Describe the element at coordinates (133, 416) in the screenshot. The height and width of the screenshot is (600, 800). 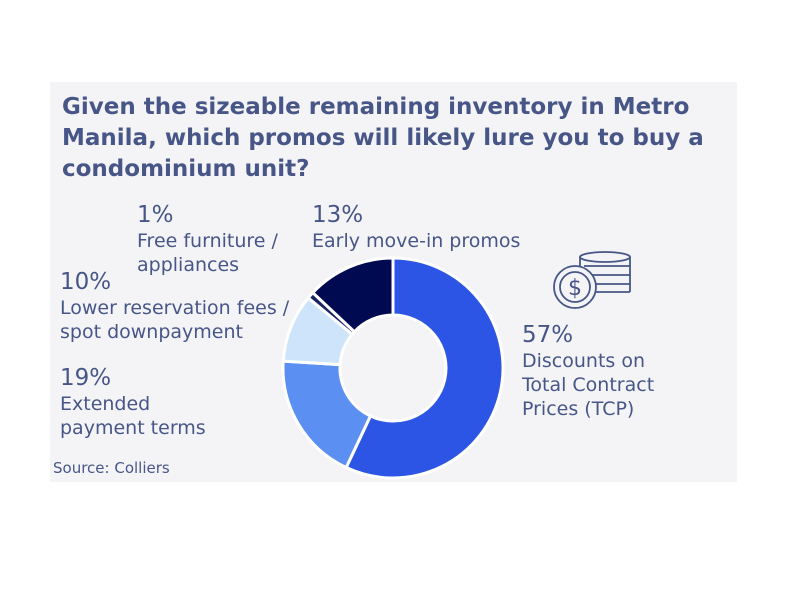
I see `category-label: Extended payment terms` at that location.